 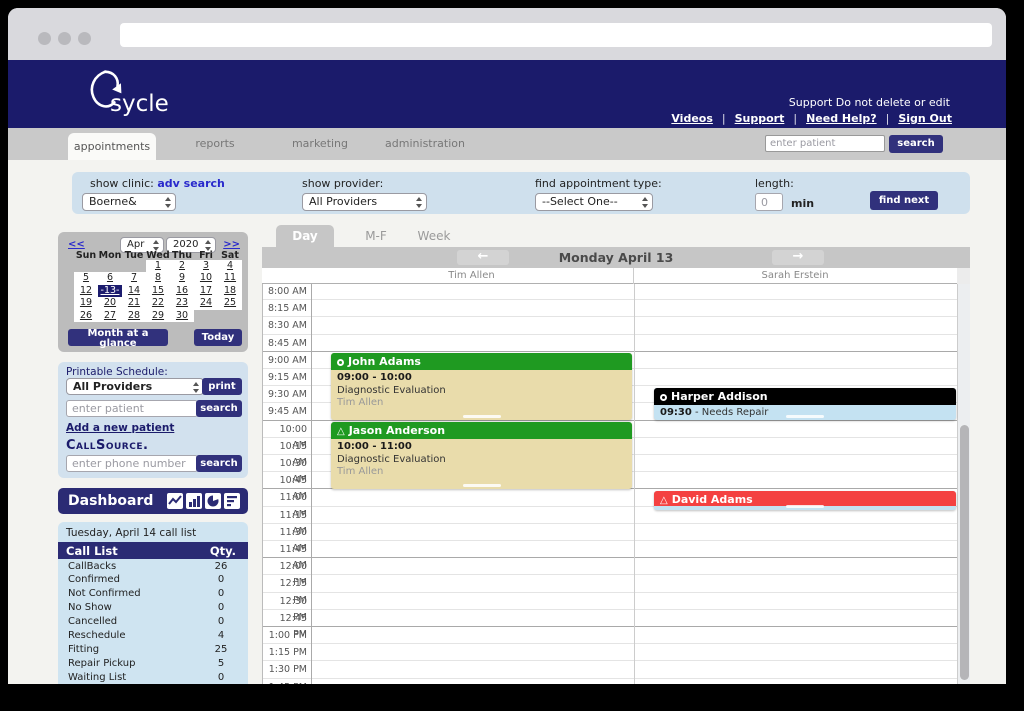 What do you see at coordinates (841, 118) in the screenshot?
I see `header-link-needhelp: Need Help?` at bounding box center [841, 118].